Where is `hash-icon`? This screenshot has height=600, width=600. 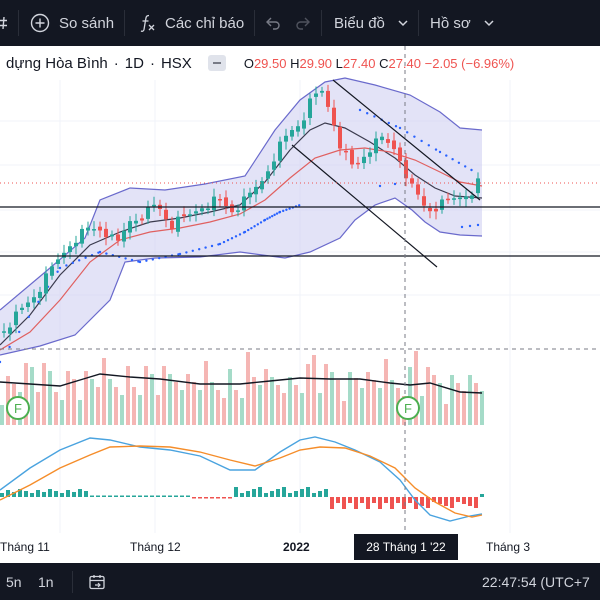 hash-icon is located at coordinates (6, 23).